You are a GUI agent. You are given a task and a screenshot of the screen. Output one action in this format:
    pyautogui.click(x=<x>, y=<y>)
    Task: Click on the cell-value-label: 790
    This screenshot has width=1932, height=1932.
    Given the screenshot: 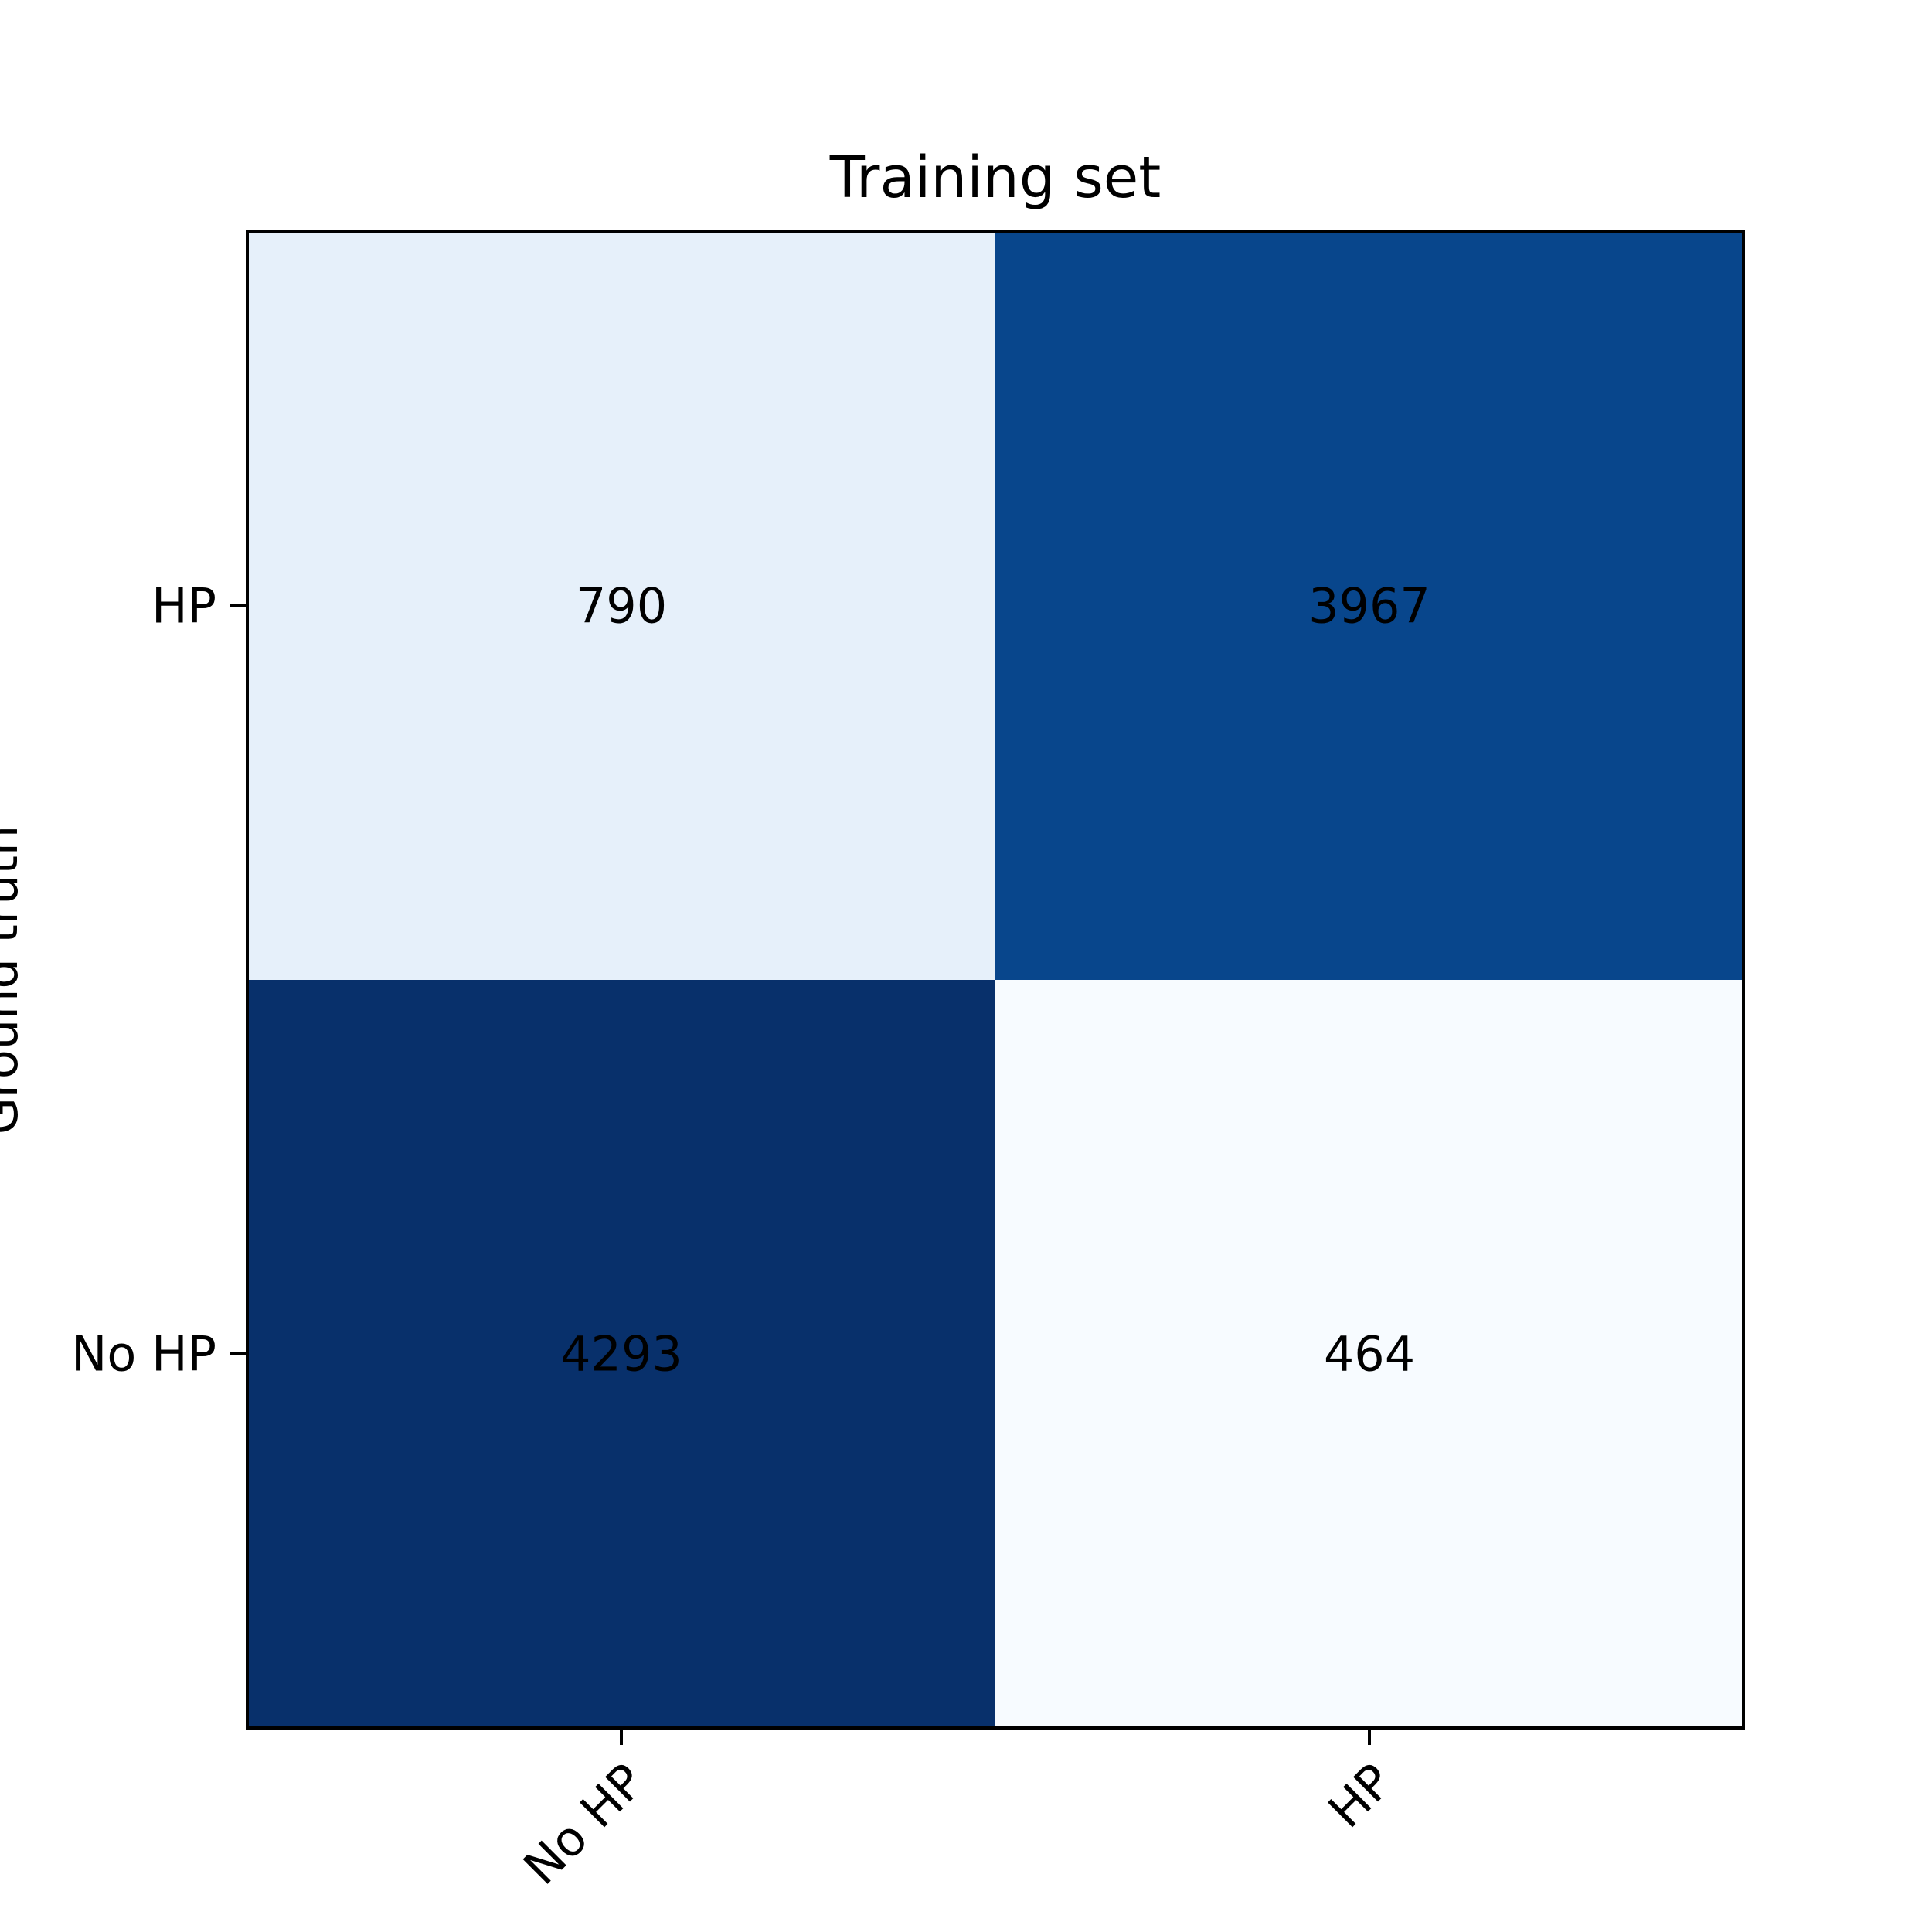 What is the action you would take?
    pyautogui.click(x=621, y=606)
    